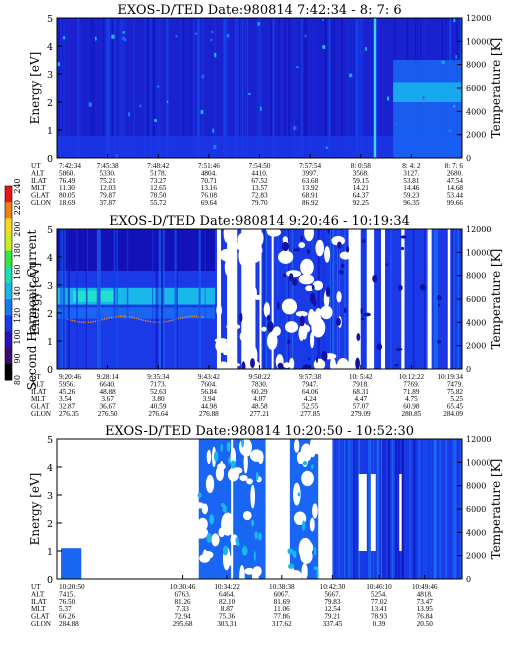 Image resolution: width=505 pixels, height=649 pixels. Describe the element at coordinates (361, 188) in the screenshot. I see `table-cell: 14.21` at that location.